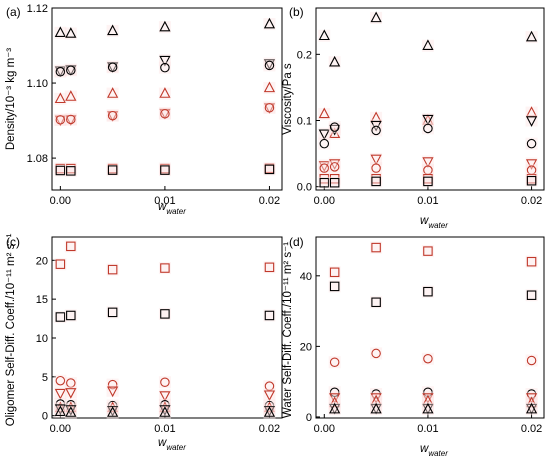  I want to click on panel-a-label: (a), so click(13, 12).